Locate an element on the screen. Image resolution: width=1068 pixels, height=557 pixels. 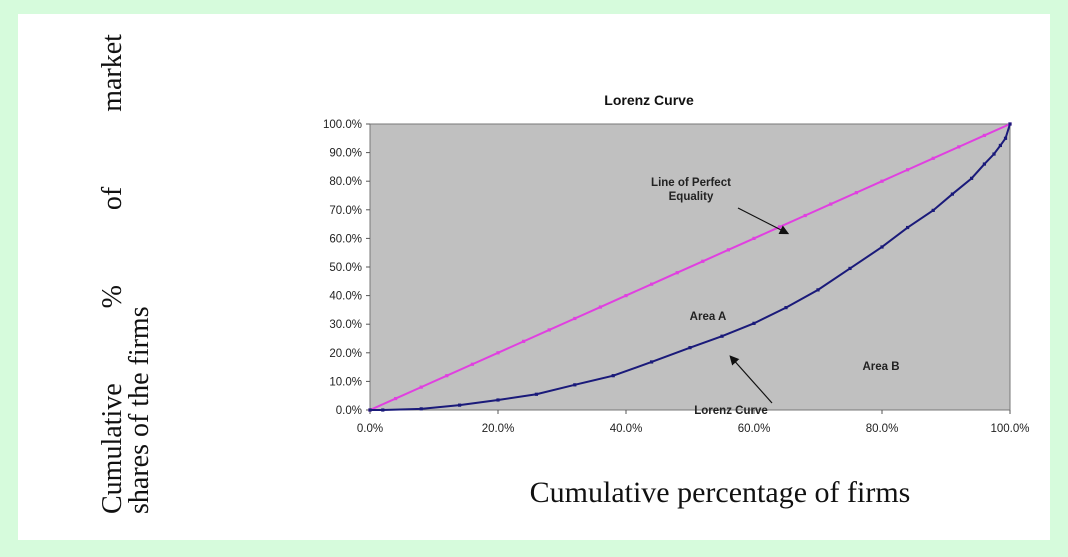
y-tick-label: 30.0% is located at coordinates (345, 325).